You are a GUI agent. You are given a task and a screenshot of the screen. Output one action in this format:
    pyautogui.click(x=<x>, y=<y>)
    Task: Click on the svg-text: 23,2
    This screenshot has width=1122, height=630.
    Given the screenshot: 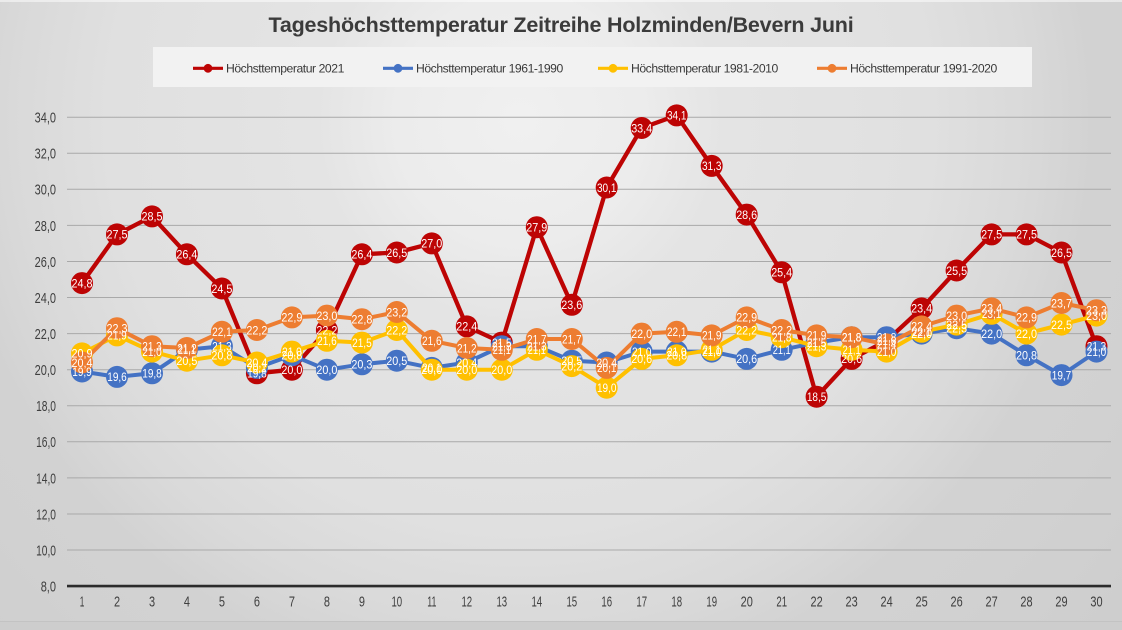 What is the action you would take?
    pyautogui.click(x=396, y=312)
    